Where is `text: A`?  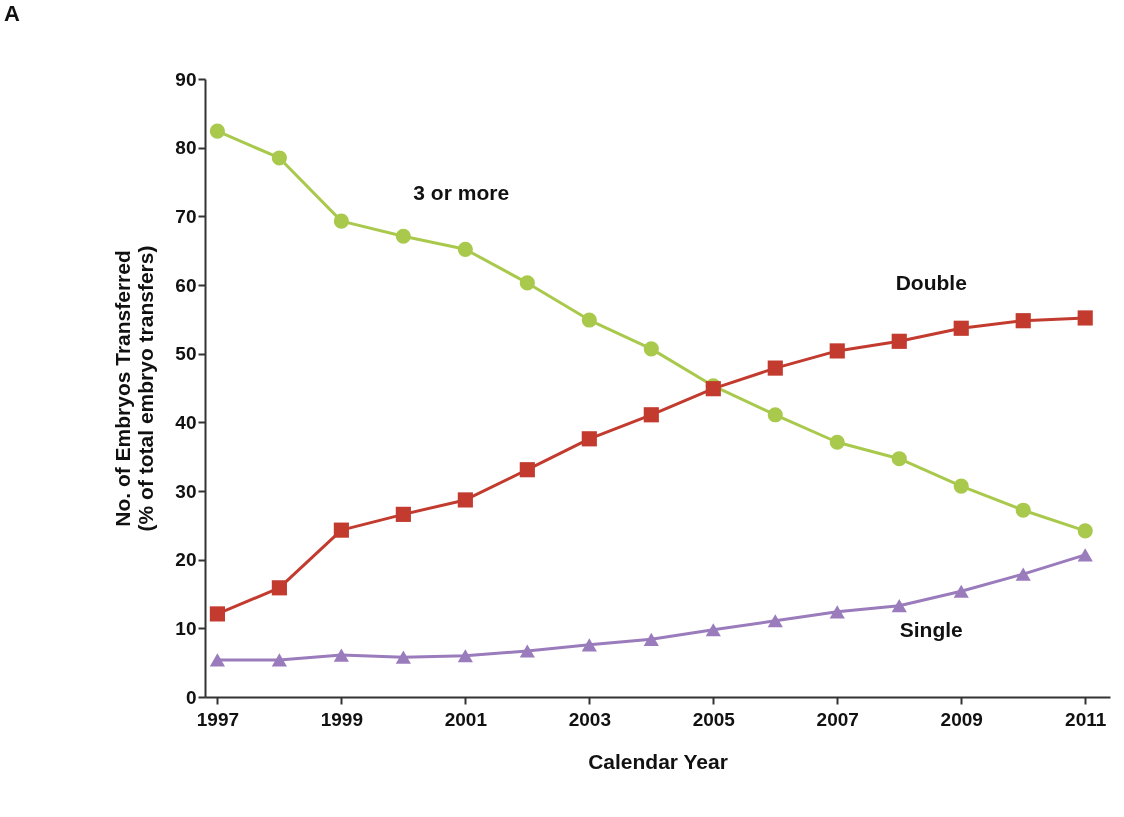
text: A is located at coordinates (12, 14).